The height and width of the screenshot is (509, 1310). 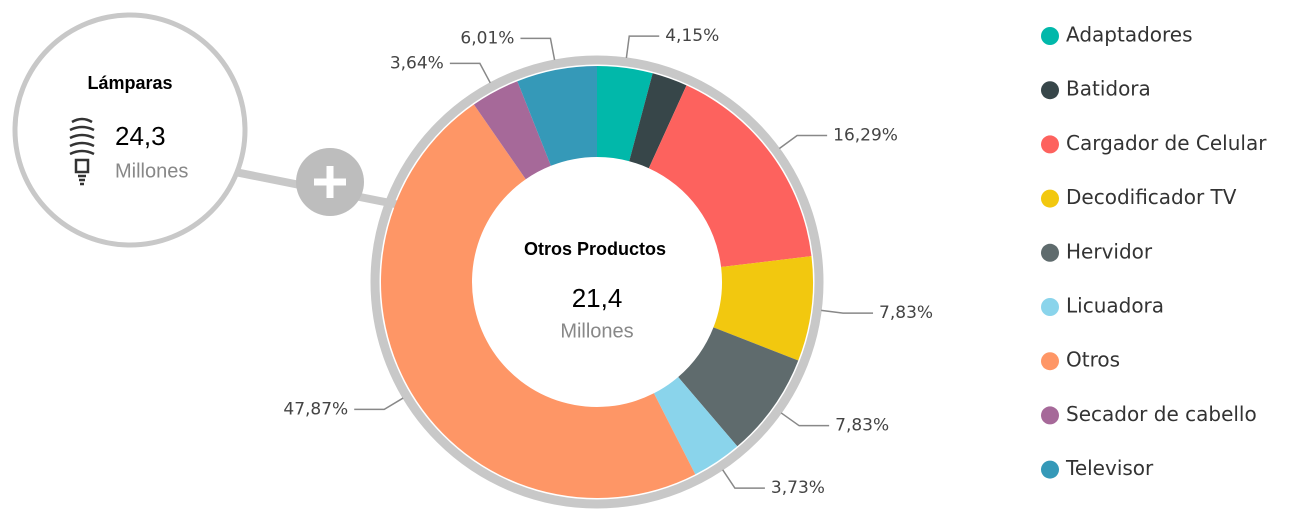 I want to click on data-label: 47,87%, so click(x=315, y=409).